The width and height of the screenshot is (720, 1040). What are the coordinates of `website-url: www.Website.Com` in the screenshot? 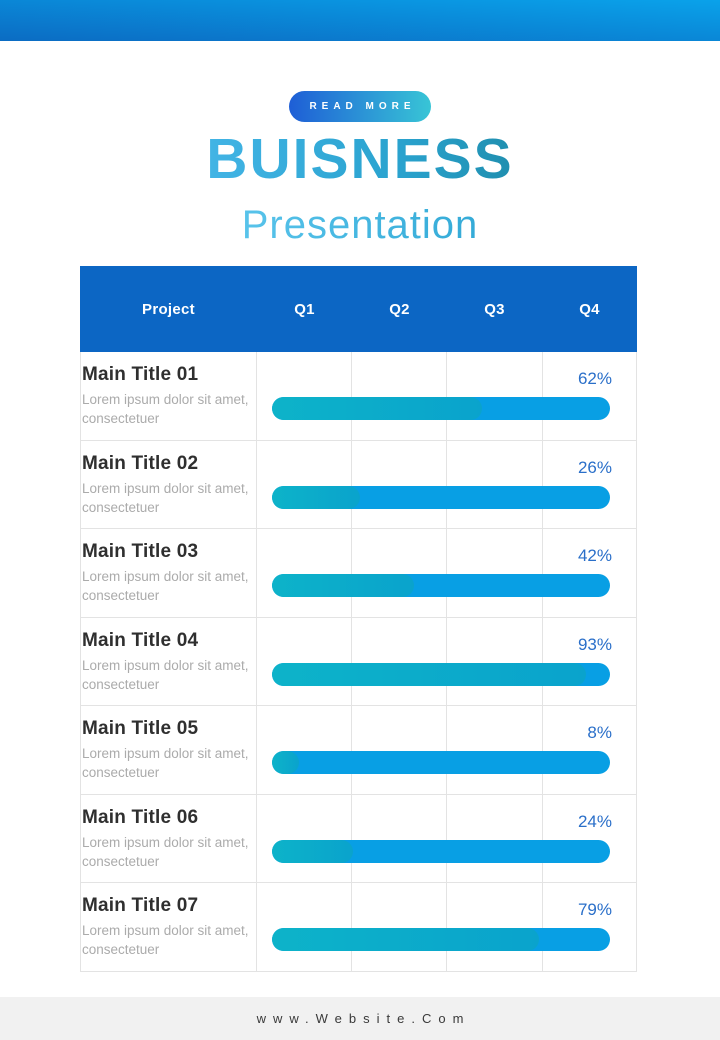 It's located at (363, 1018).